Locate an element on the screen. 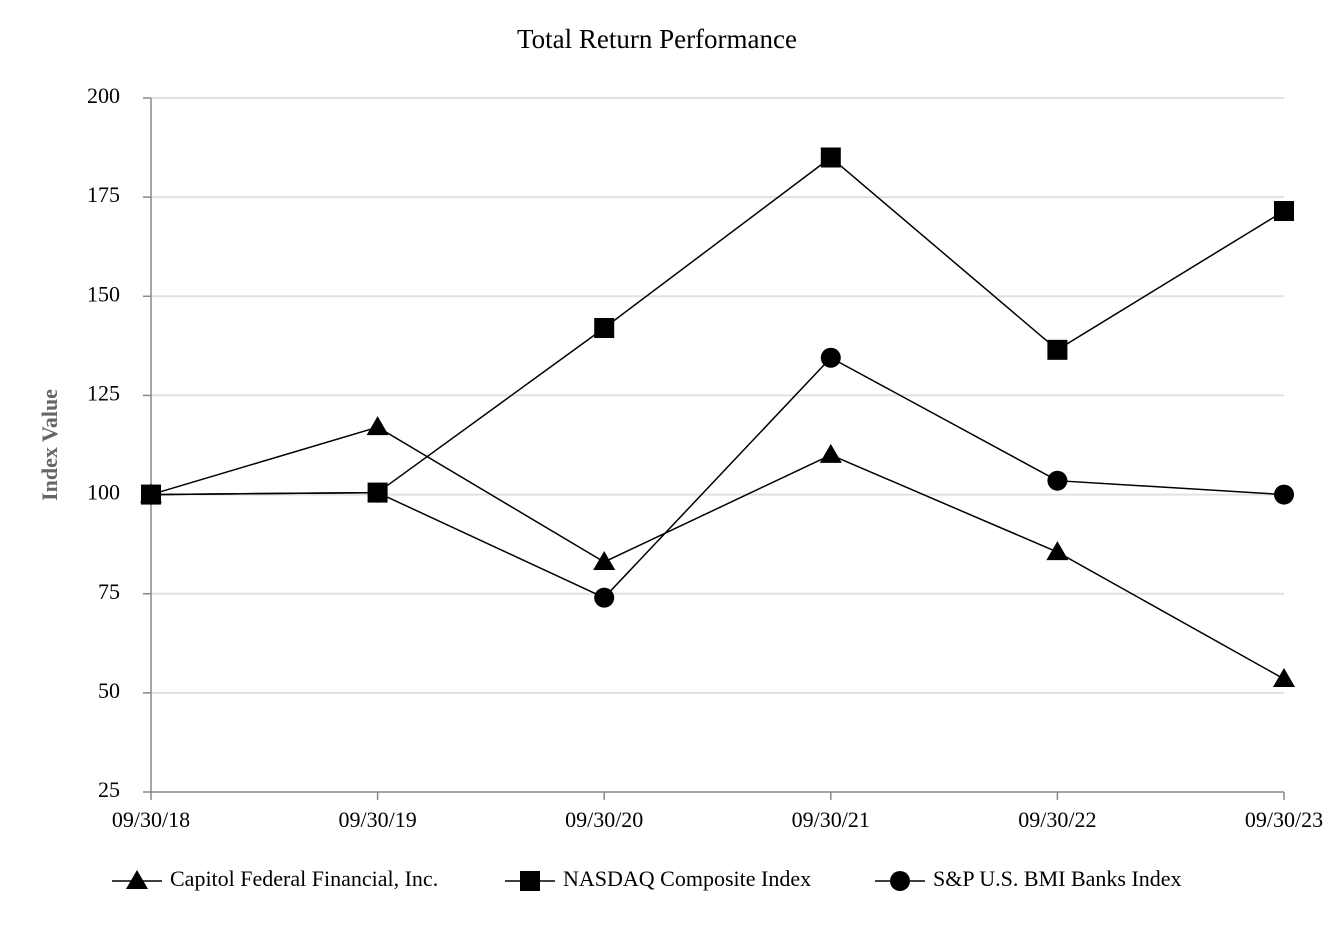  x-tick-label: 09/30/20 is located at coordinates (604, 819).